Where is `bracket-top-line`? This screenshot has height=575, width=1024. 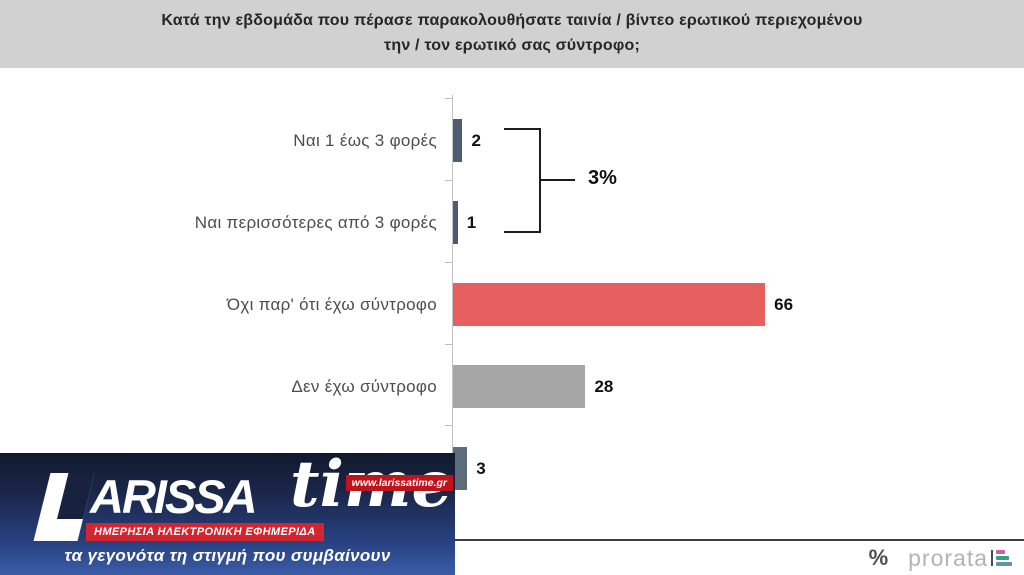
bracket-top-line is located at coordinates (522, 129).